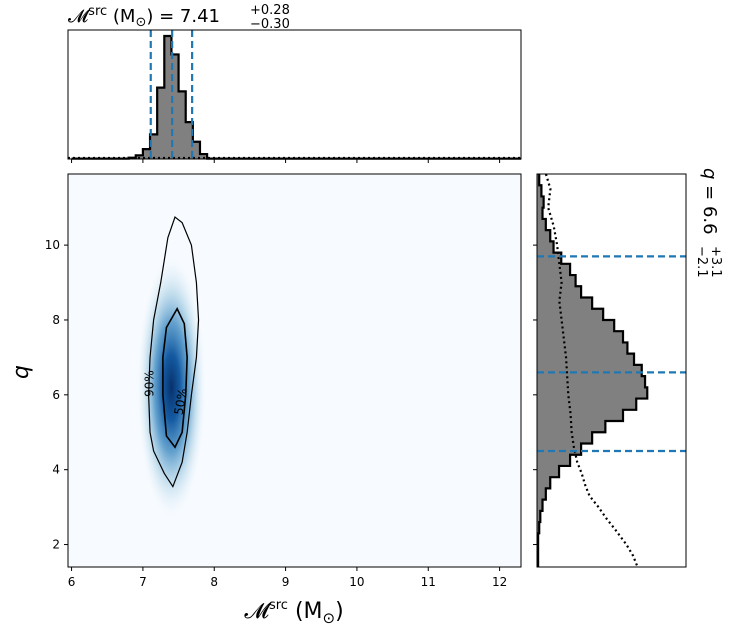 The height and width of the screenshot is (636, 735). I want to click on right-panel-frame, so click(611, 370).